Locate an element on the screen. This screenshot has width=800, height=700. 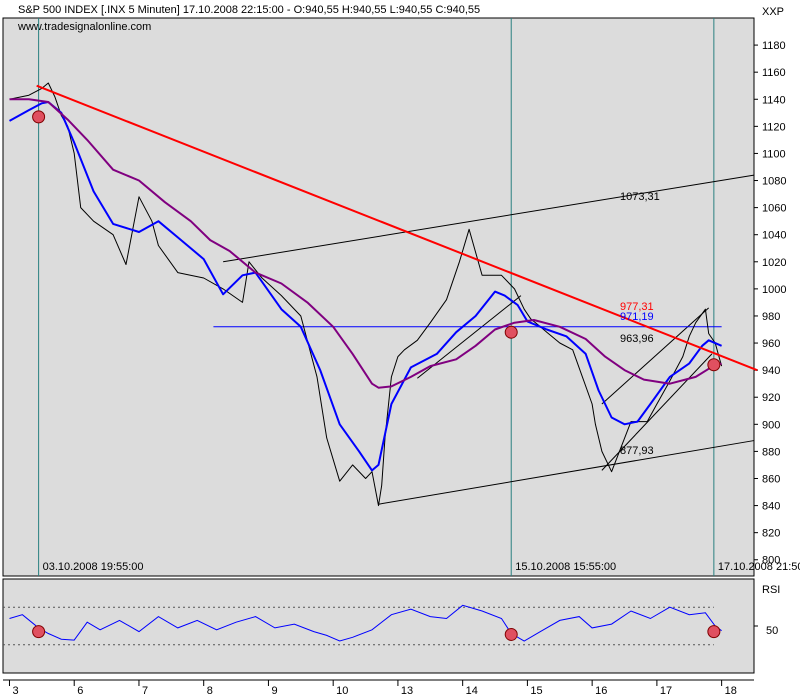
y-tick-label-1080: 1080 is located at coordinates (774, 182).